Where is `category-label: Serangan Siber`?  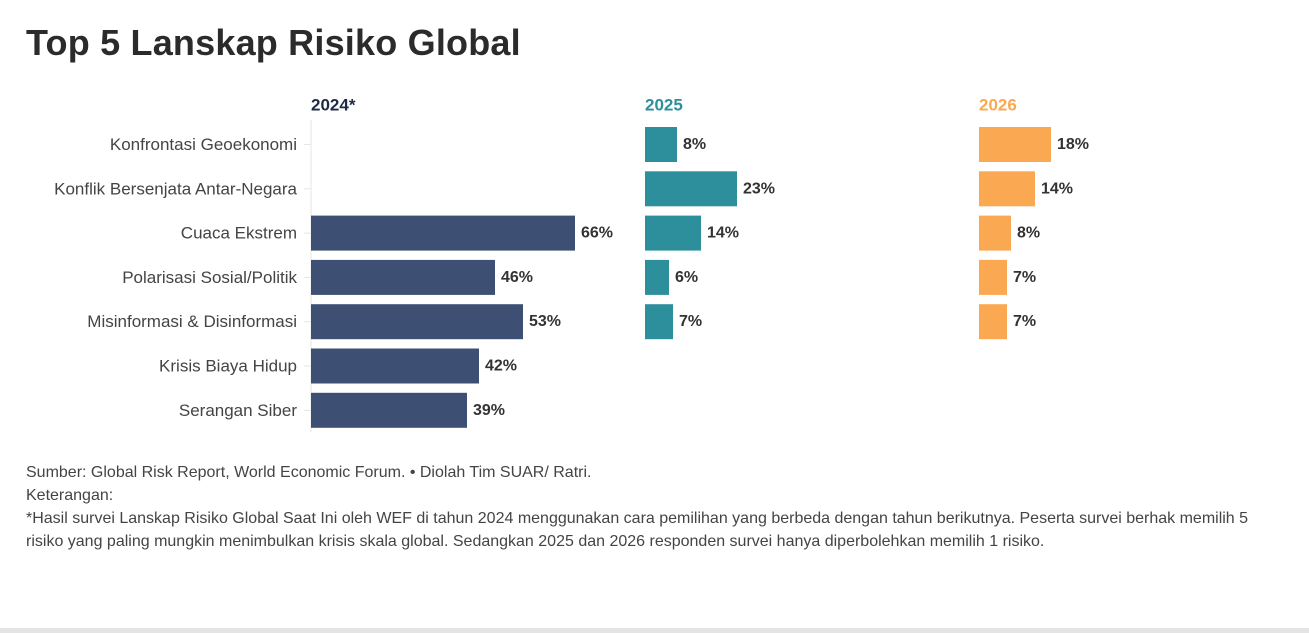 category-label: Serangan Siber is located at coordinates (238, 410).